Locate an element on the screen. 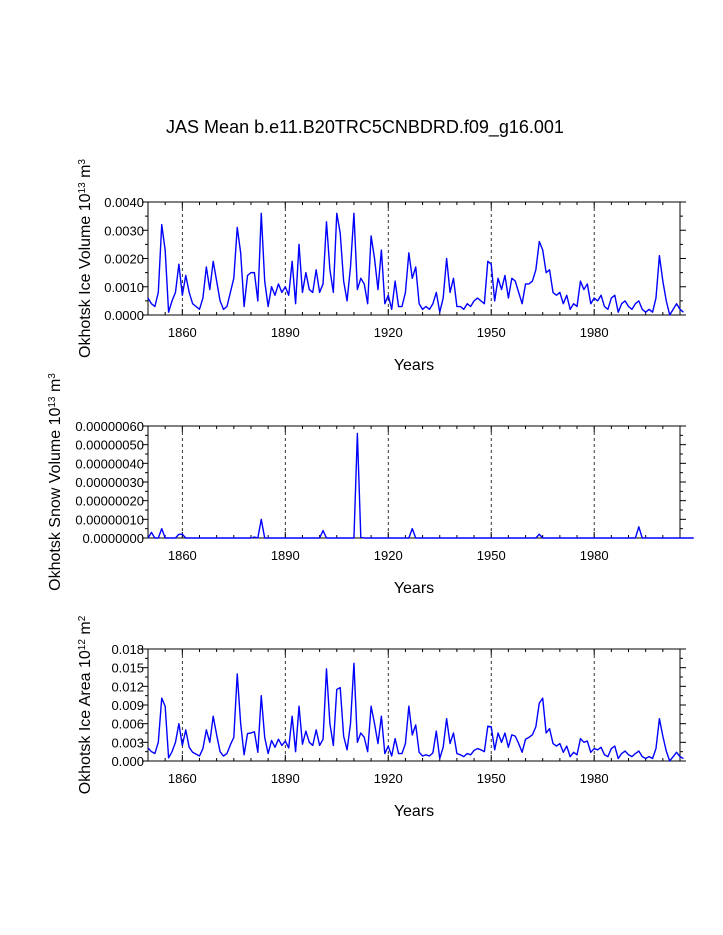  y-tick-label: 0.00000060 is located at coordinates (109, 426).